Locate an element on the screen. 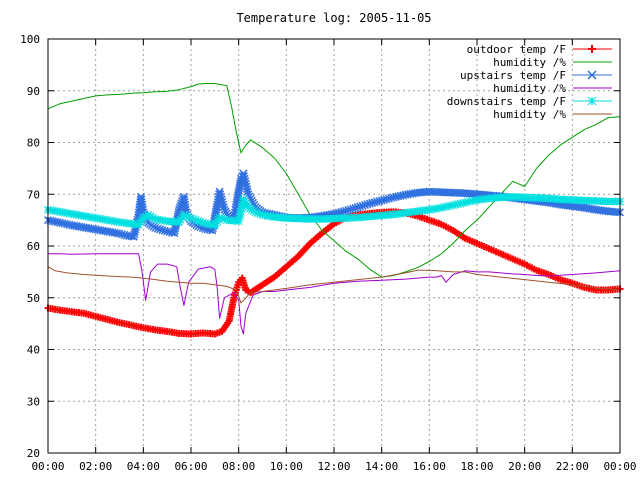  y-tick-label: 100 is located at coordinates (30, 39).